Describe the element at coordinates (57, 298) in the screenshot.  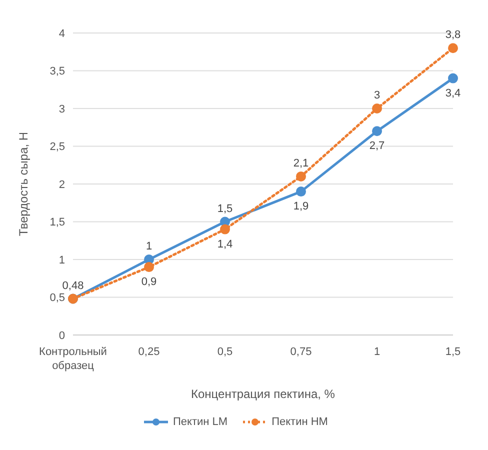
I see `y-tick-label: 0,5` at that location.